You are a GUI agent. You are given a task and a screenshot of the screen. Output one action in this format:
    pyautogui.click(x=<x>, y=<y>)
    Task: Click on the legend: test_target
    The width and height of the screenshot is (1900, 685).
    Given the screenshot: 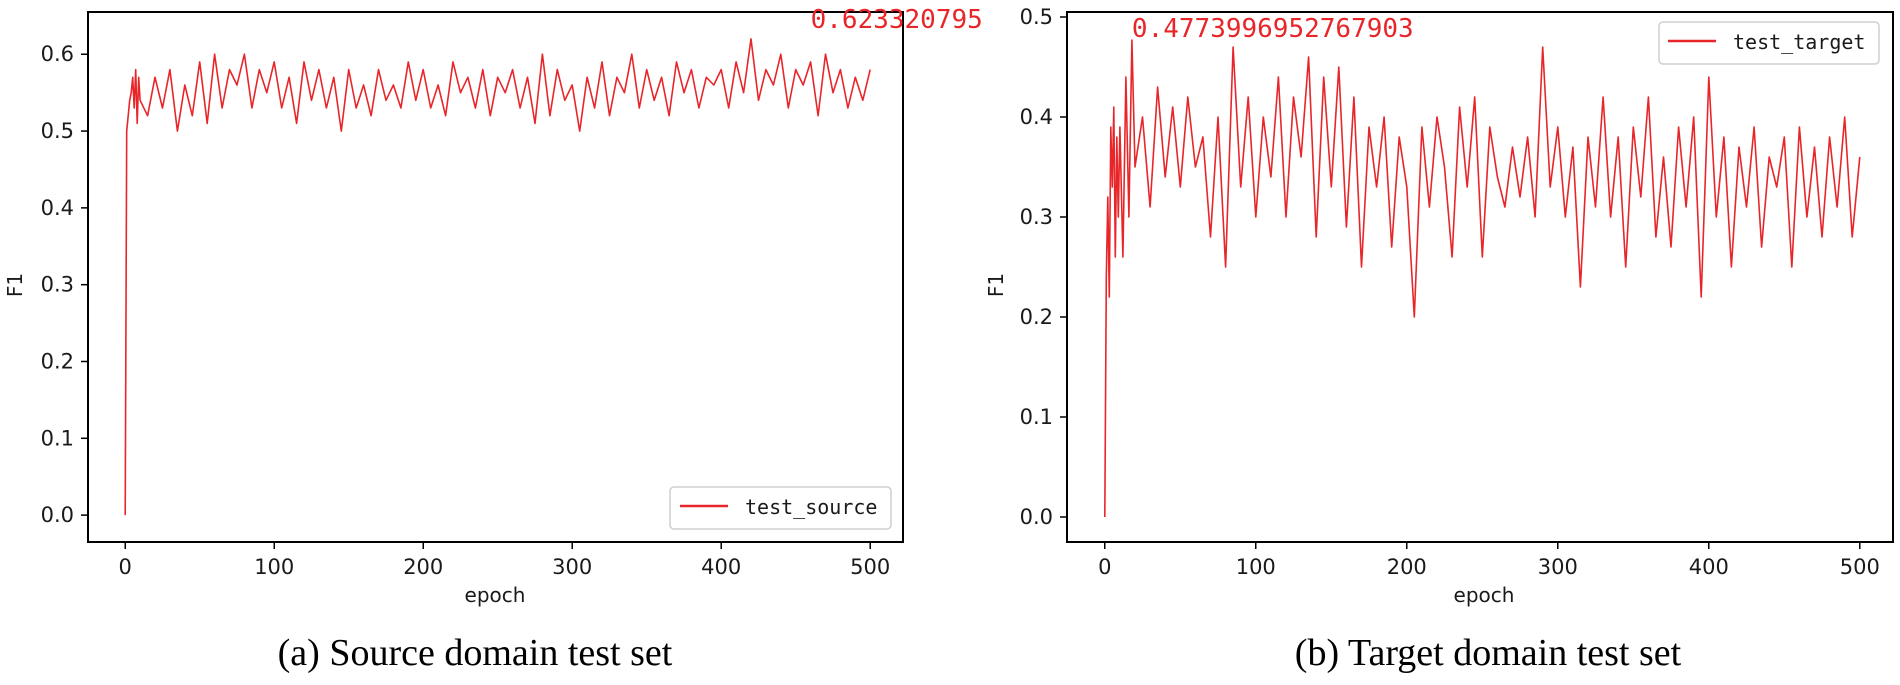 What is the action you would take?
    pyautogui.click(x=1769, y=43)
    